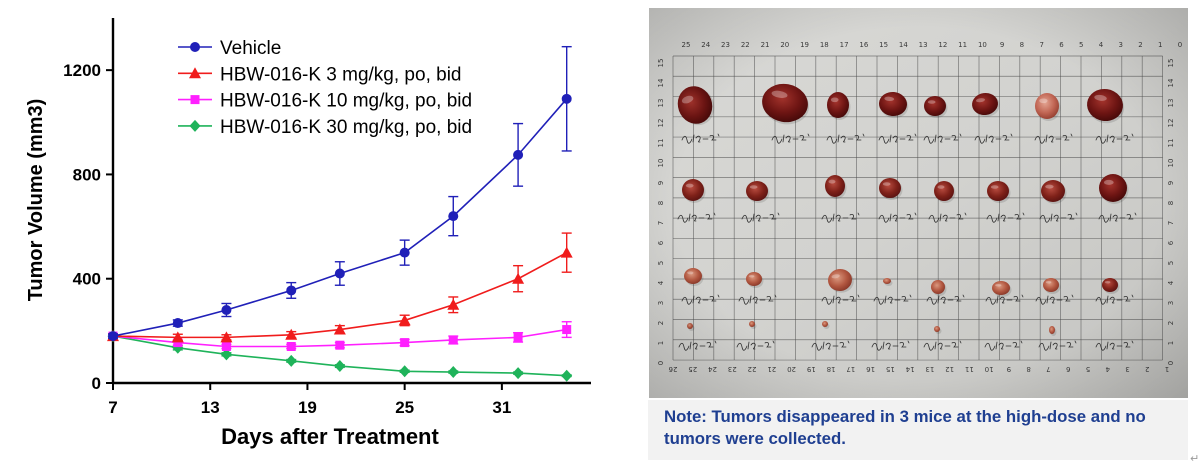 The height and width of the screenshot is (470, 1202). I want to click on y-tick-label: 400, so click(87, 279).